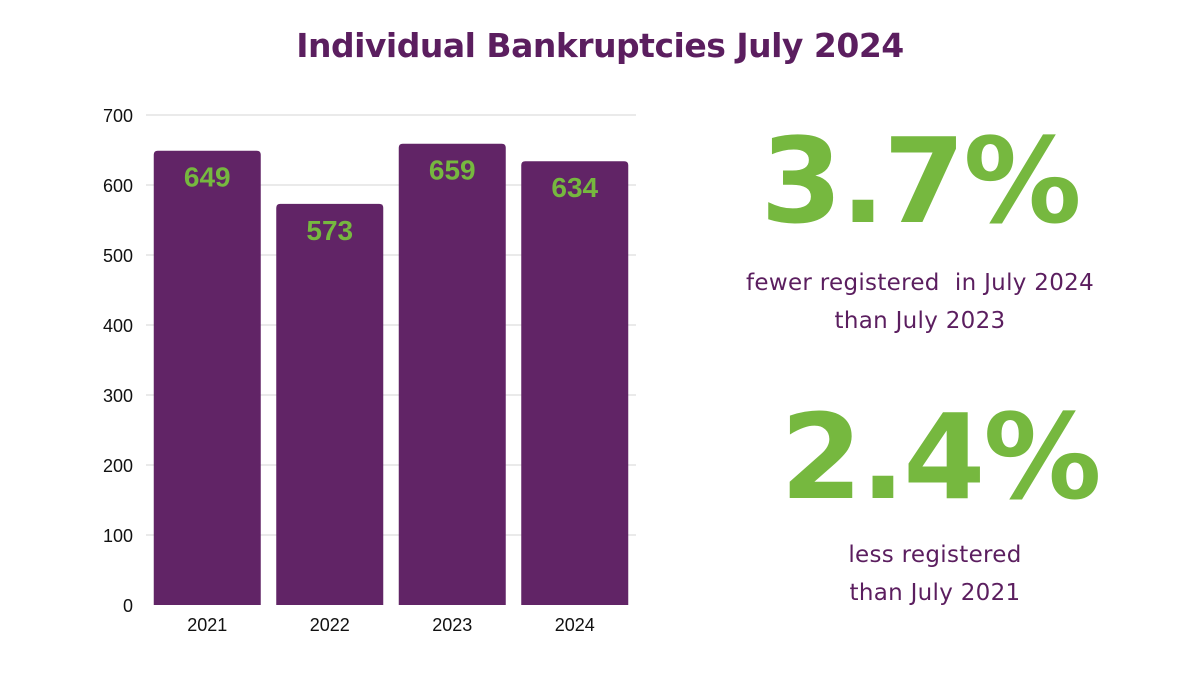 This screenshot has width=1200, height=675. Describe the element at coordinates (935, 555) in the screenshot. I see `stat-caption-vs-2021-line-1: less registered` at that location.